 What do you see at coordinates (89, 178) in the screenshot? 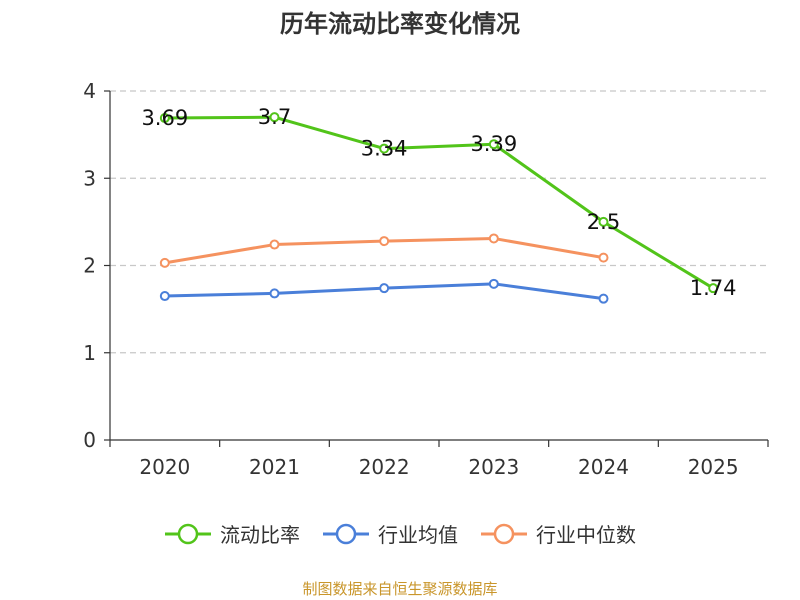
I see `y-tick-label: 3` at bounding box center [89, 178].